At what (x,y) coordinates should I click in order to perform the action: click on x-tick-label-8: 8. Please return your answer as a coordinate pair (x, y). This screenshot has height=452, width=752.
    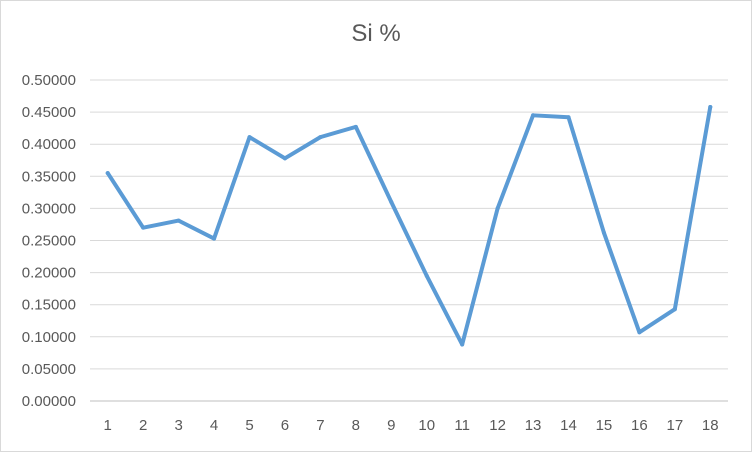
    Looking at the image, I should click on (356, 425).